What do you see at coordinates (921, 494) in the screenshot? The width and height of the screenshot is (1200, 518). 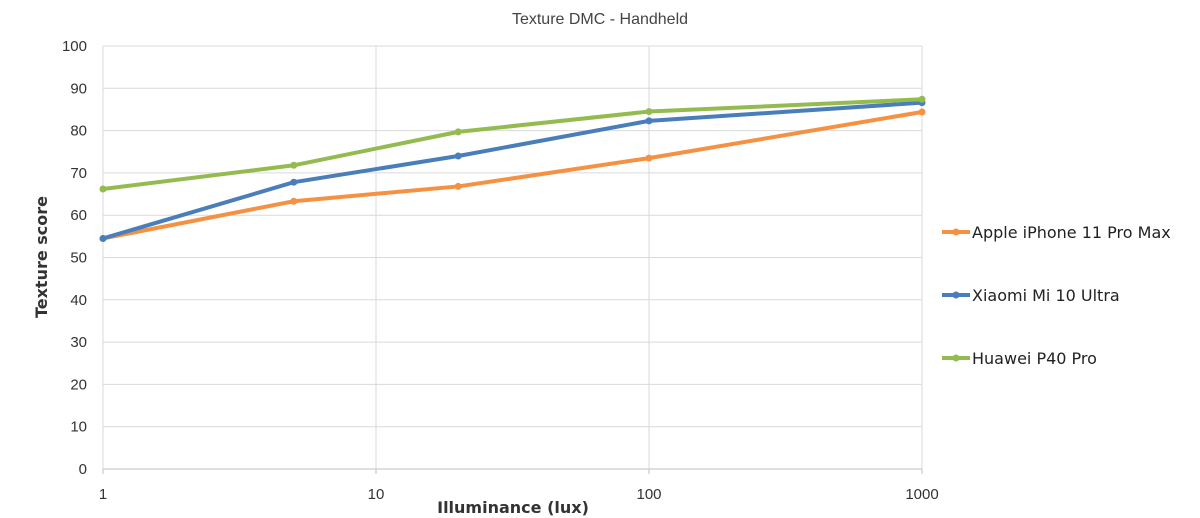 I see `x-tick-label: 1000` at bounding box center [921, 494].